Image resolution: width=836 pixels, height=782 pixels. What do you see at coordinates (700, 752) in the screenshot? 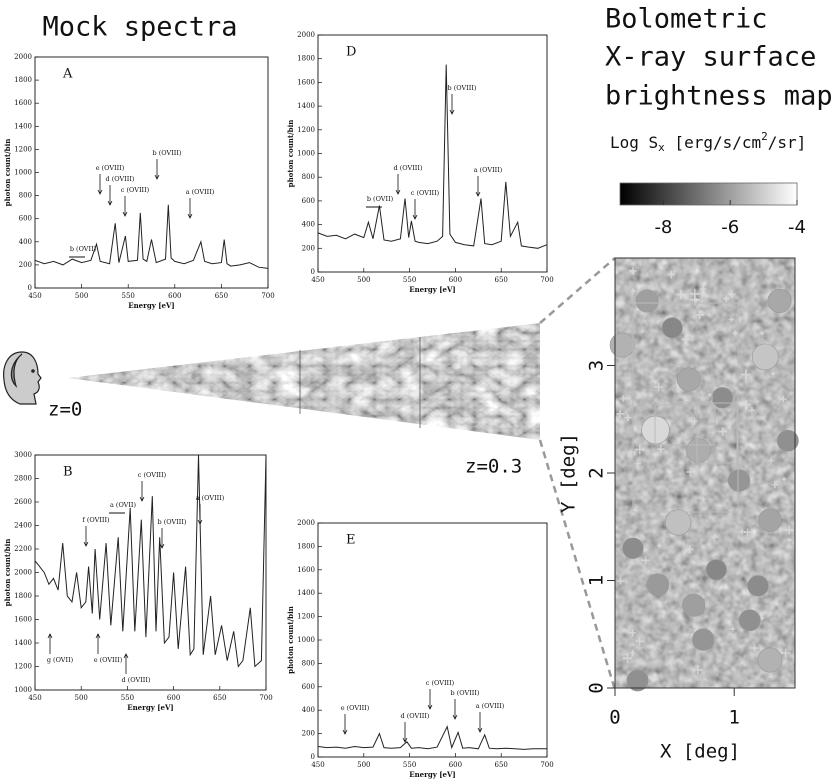
I see `x-axis-label: X [deg]` at bounding box center [700, 752].